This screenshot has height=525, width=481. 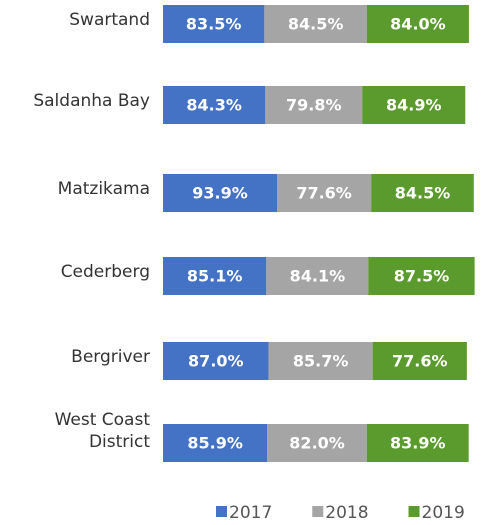 I want to click on category-label: Saldanha Bay, so click(x=91, y=101).